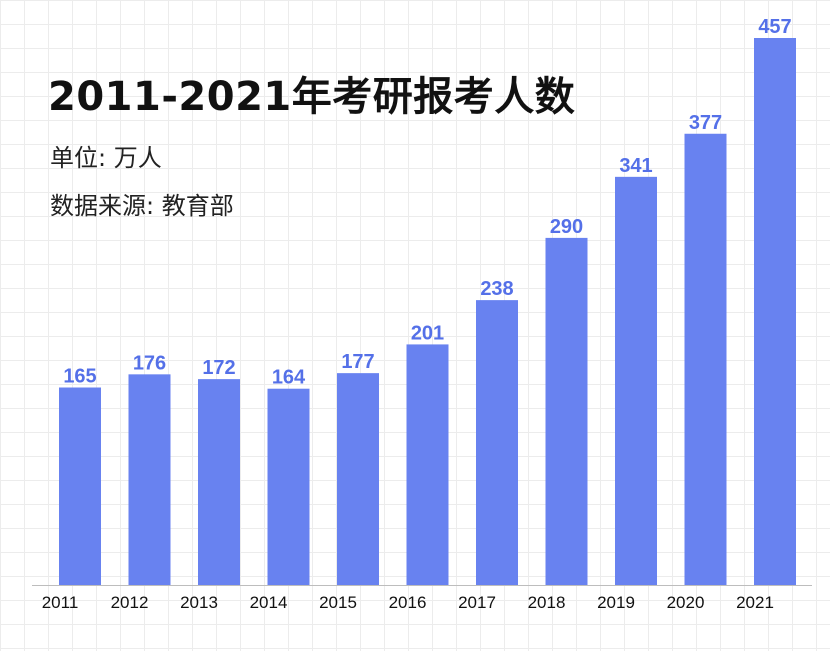 This screenshot has height=651, width=830. What do you see at coordinates (142, 206) in the screenshot?
I see `source-label: 数据来源: 教育部` at bounding box center [142, 206].